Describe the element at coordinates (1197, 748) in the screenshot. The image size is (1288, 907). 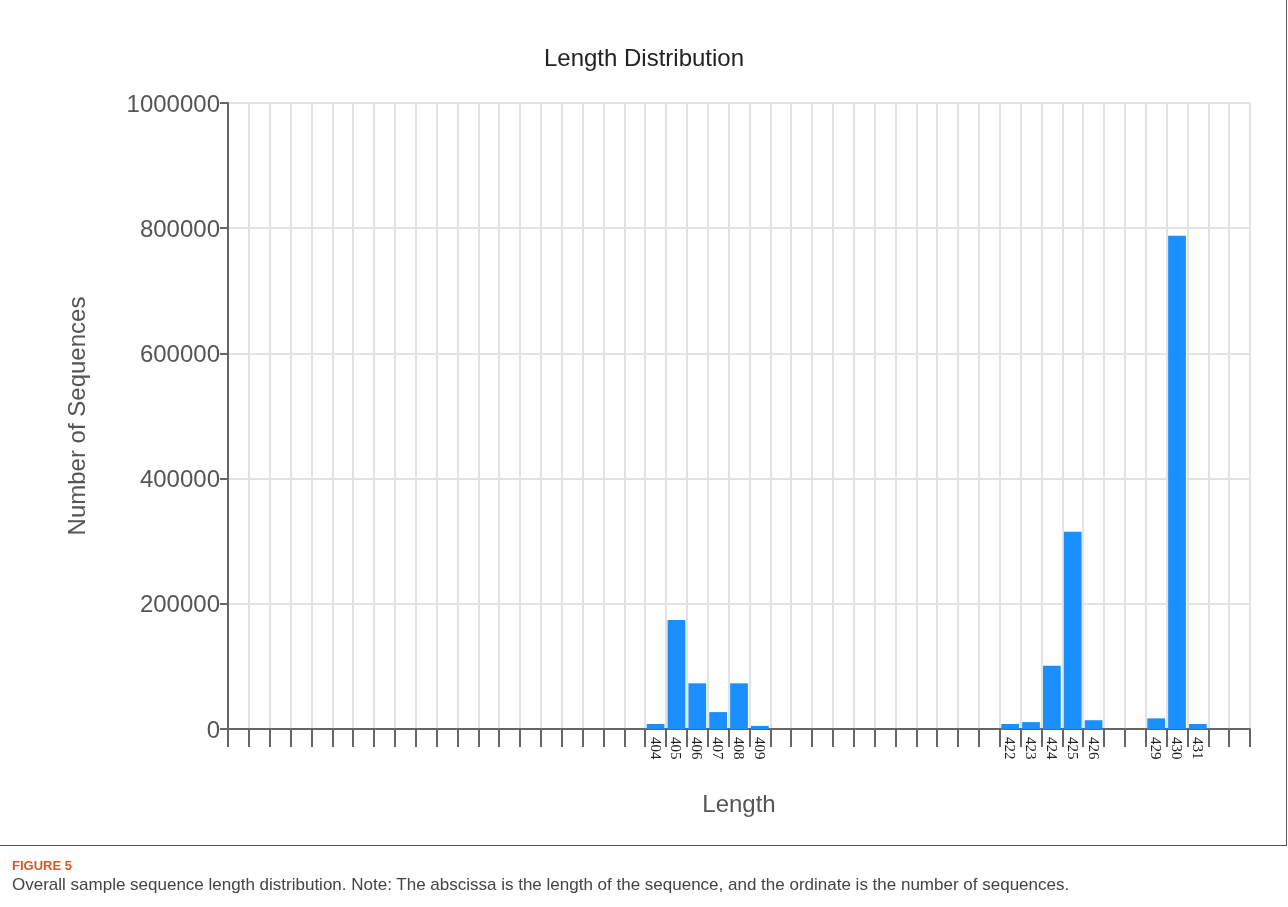
I see `x-tick-label: 431` at that location.